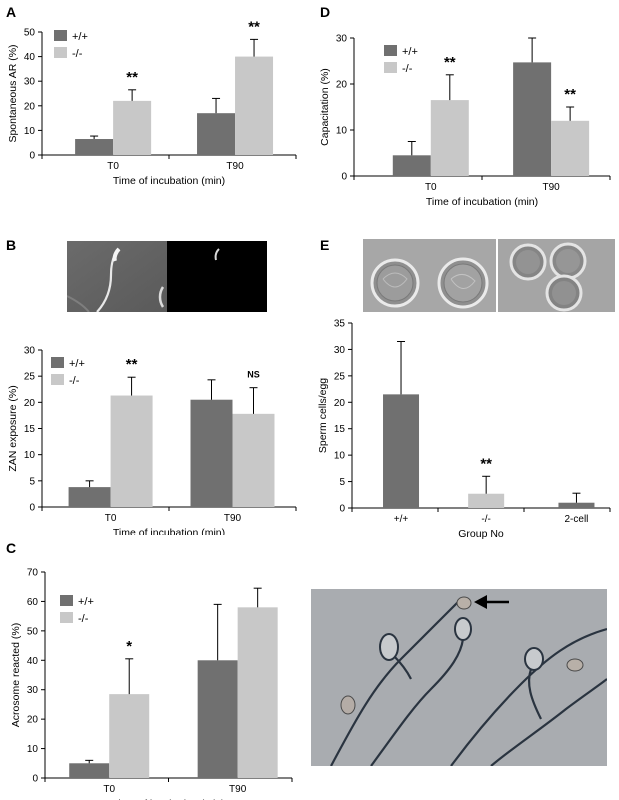  I want to click on significance-label: *, so click(129, 646).